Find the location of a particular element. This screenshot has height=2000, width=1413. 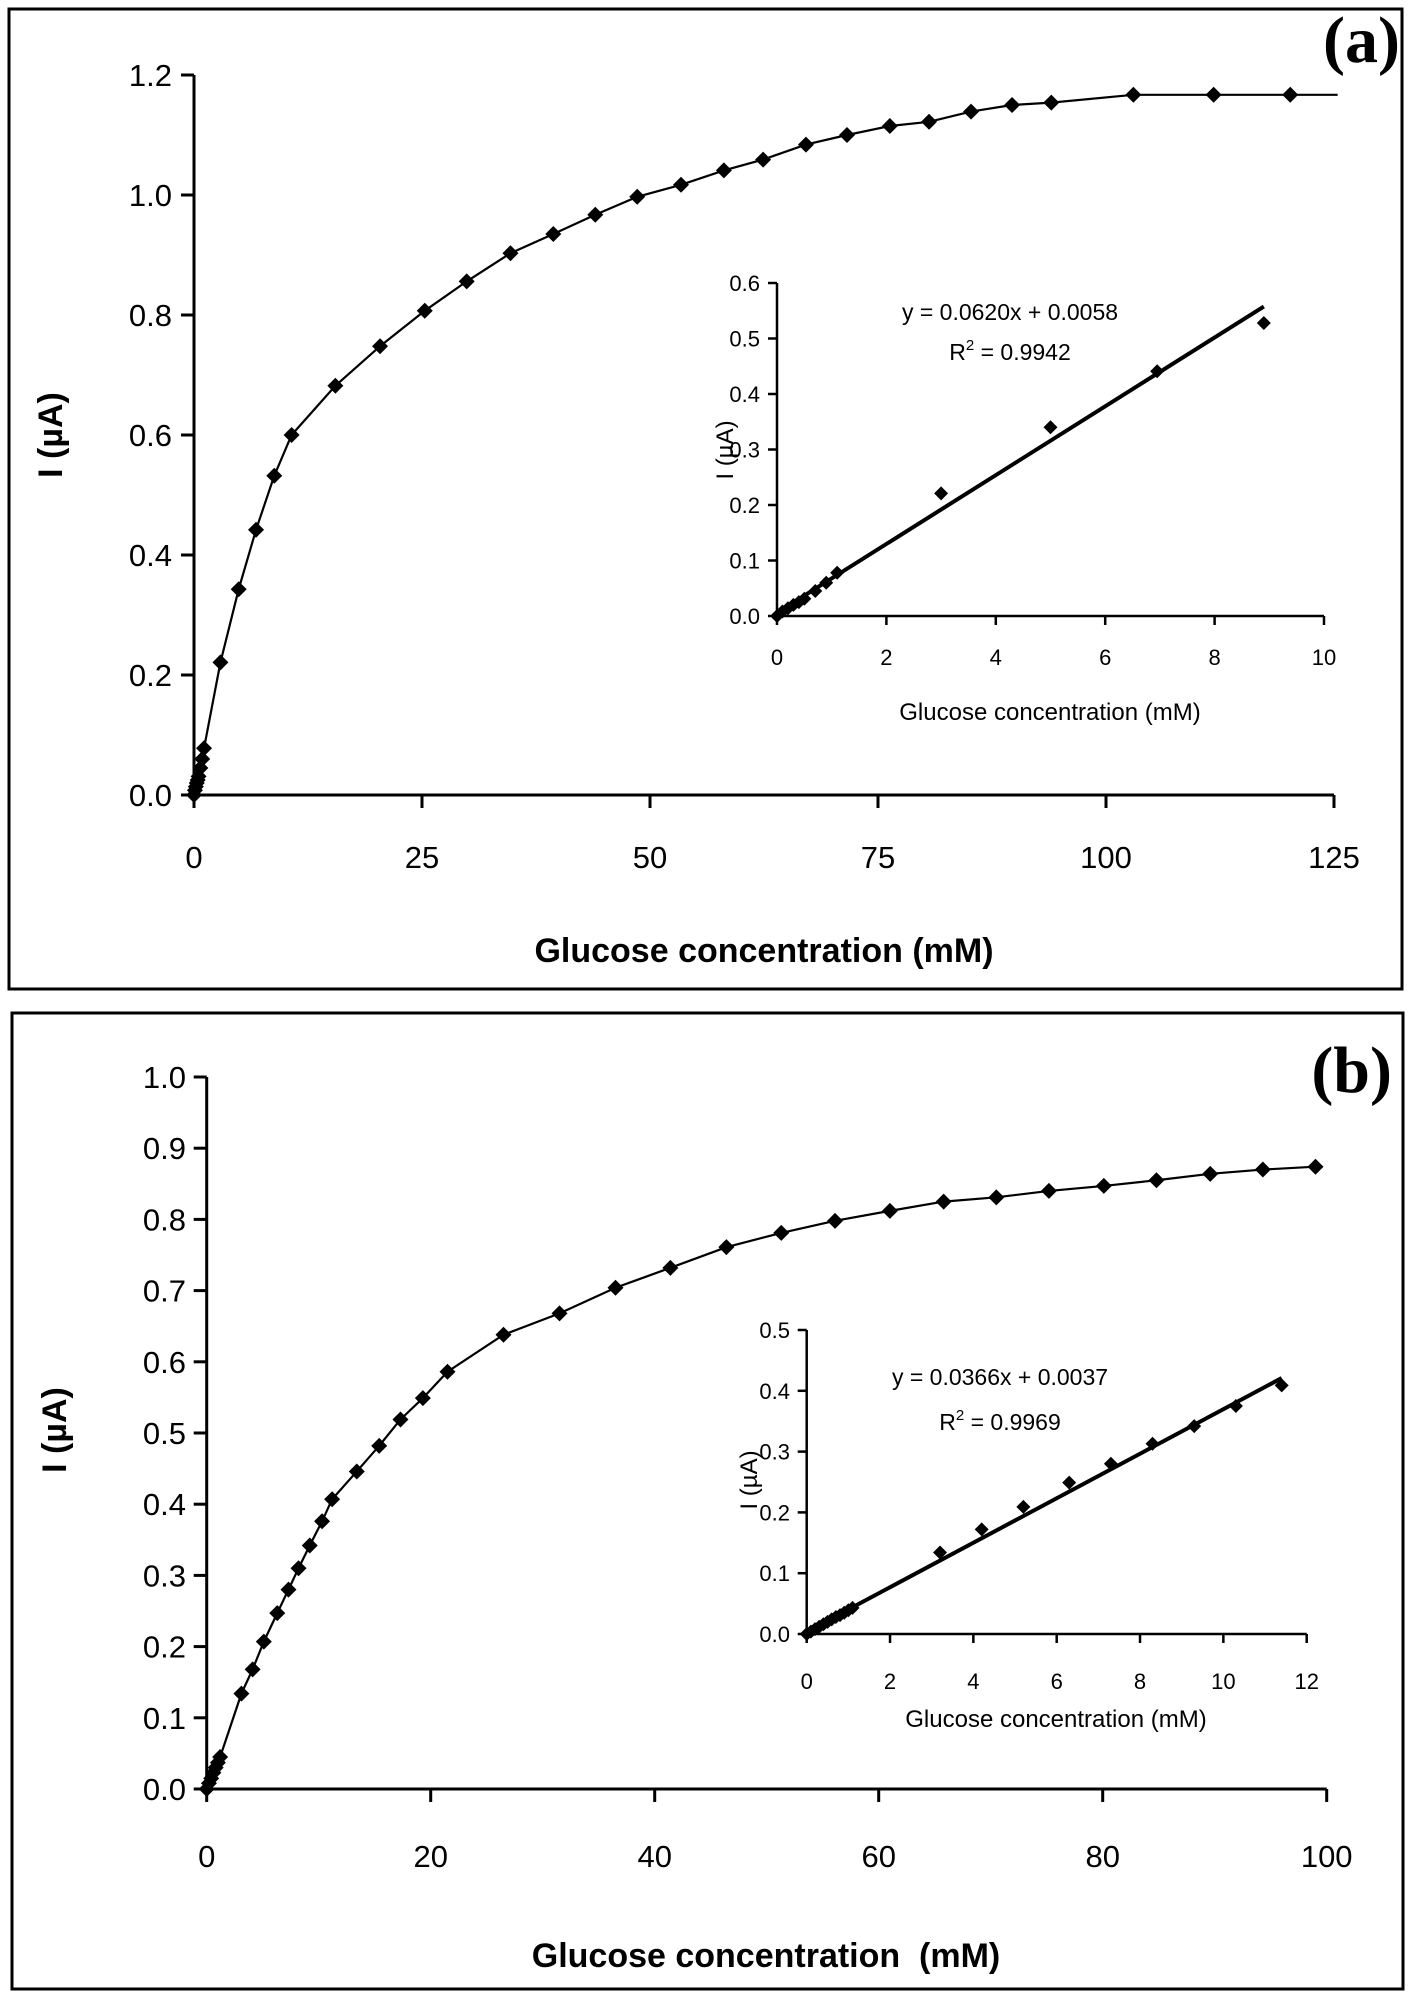

panel-b-inset-x-axis-title: Glucose concentration (mM) is located at coordinates (1055, 1719).